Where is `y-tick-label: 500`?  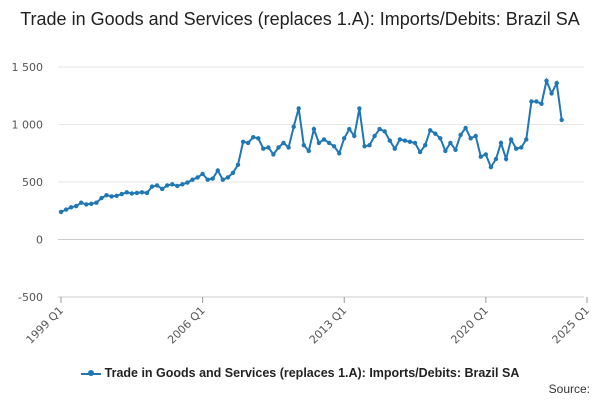 y-tick-label: 500 is located at coordinates (32, 182).